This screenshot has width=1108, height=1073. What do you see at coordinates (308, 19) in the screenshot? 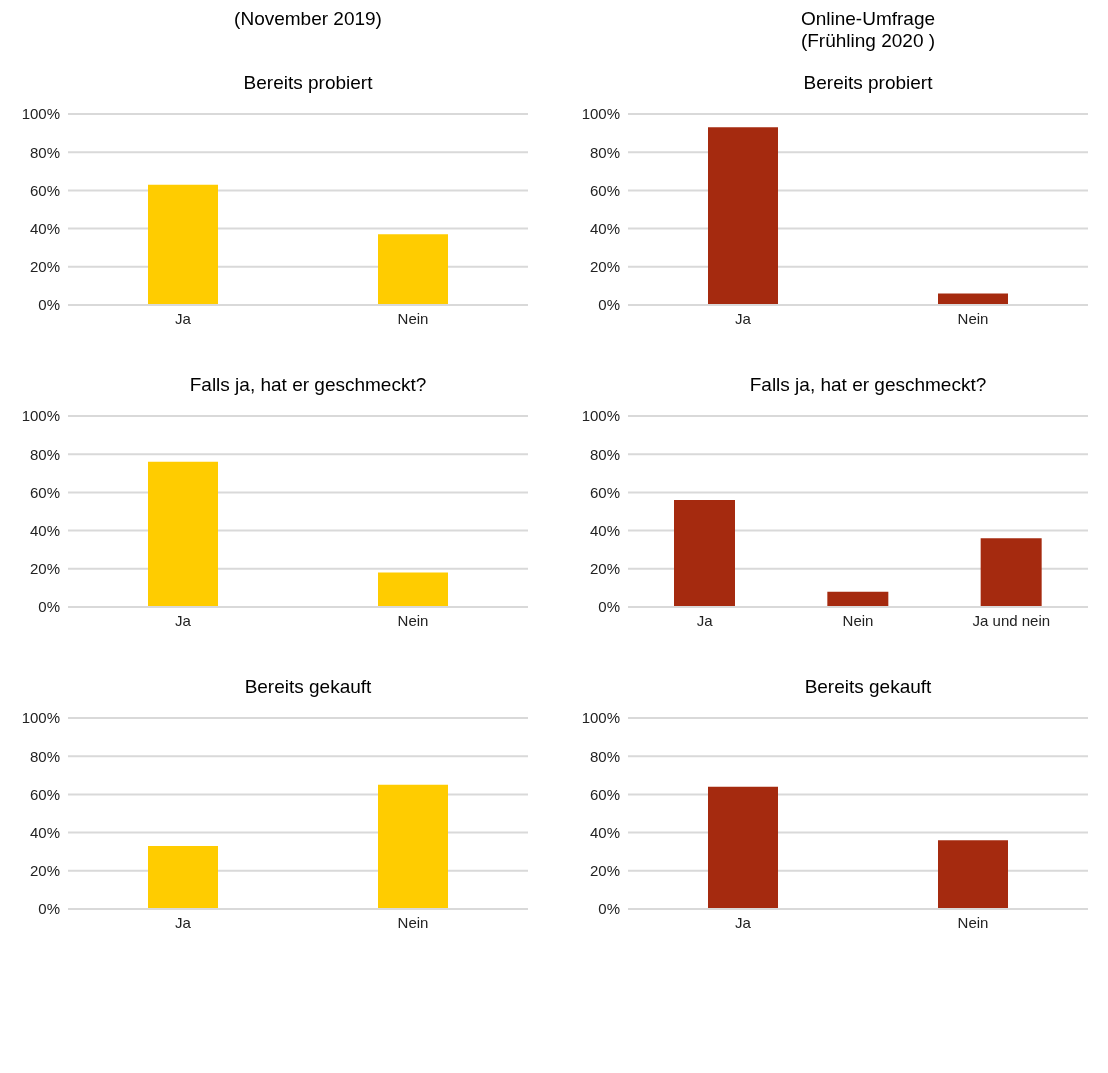
I see `chart-subtitle: (November 2019)` at bounding box center [308, 19].